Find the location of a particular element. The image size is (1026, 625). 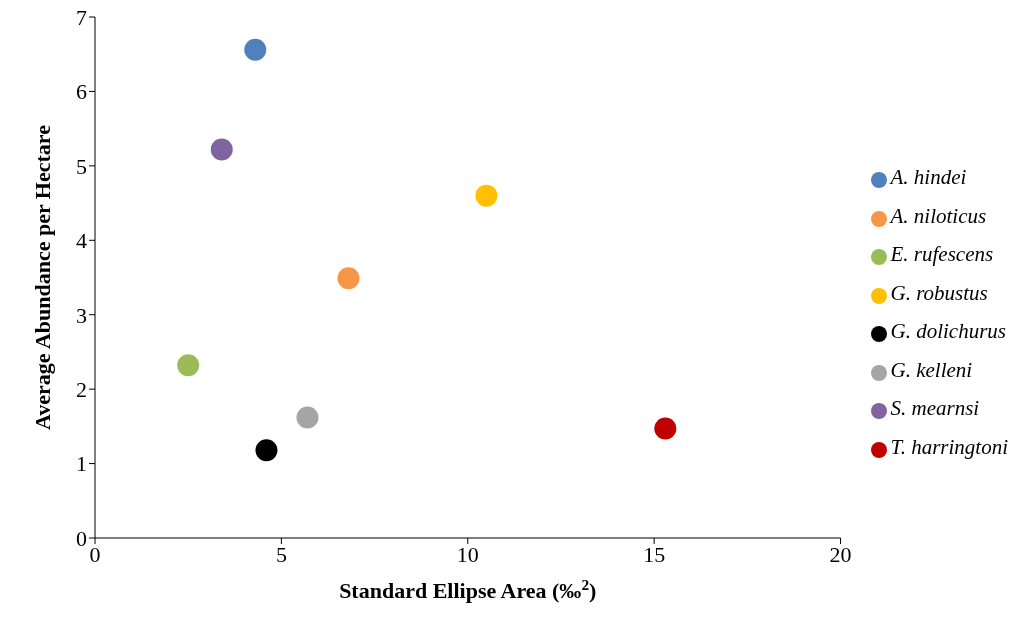

x-axis-title: Standard Ellipse Area (‰$^{2}$) is located at coordinates (468, 589).